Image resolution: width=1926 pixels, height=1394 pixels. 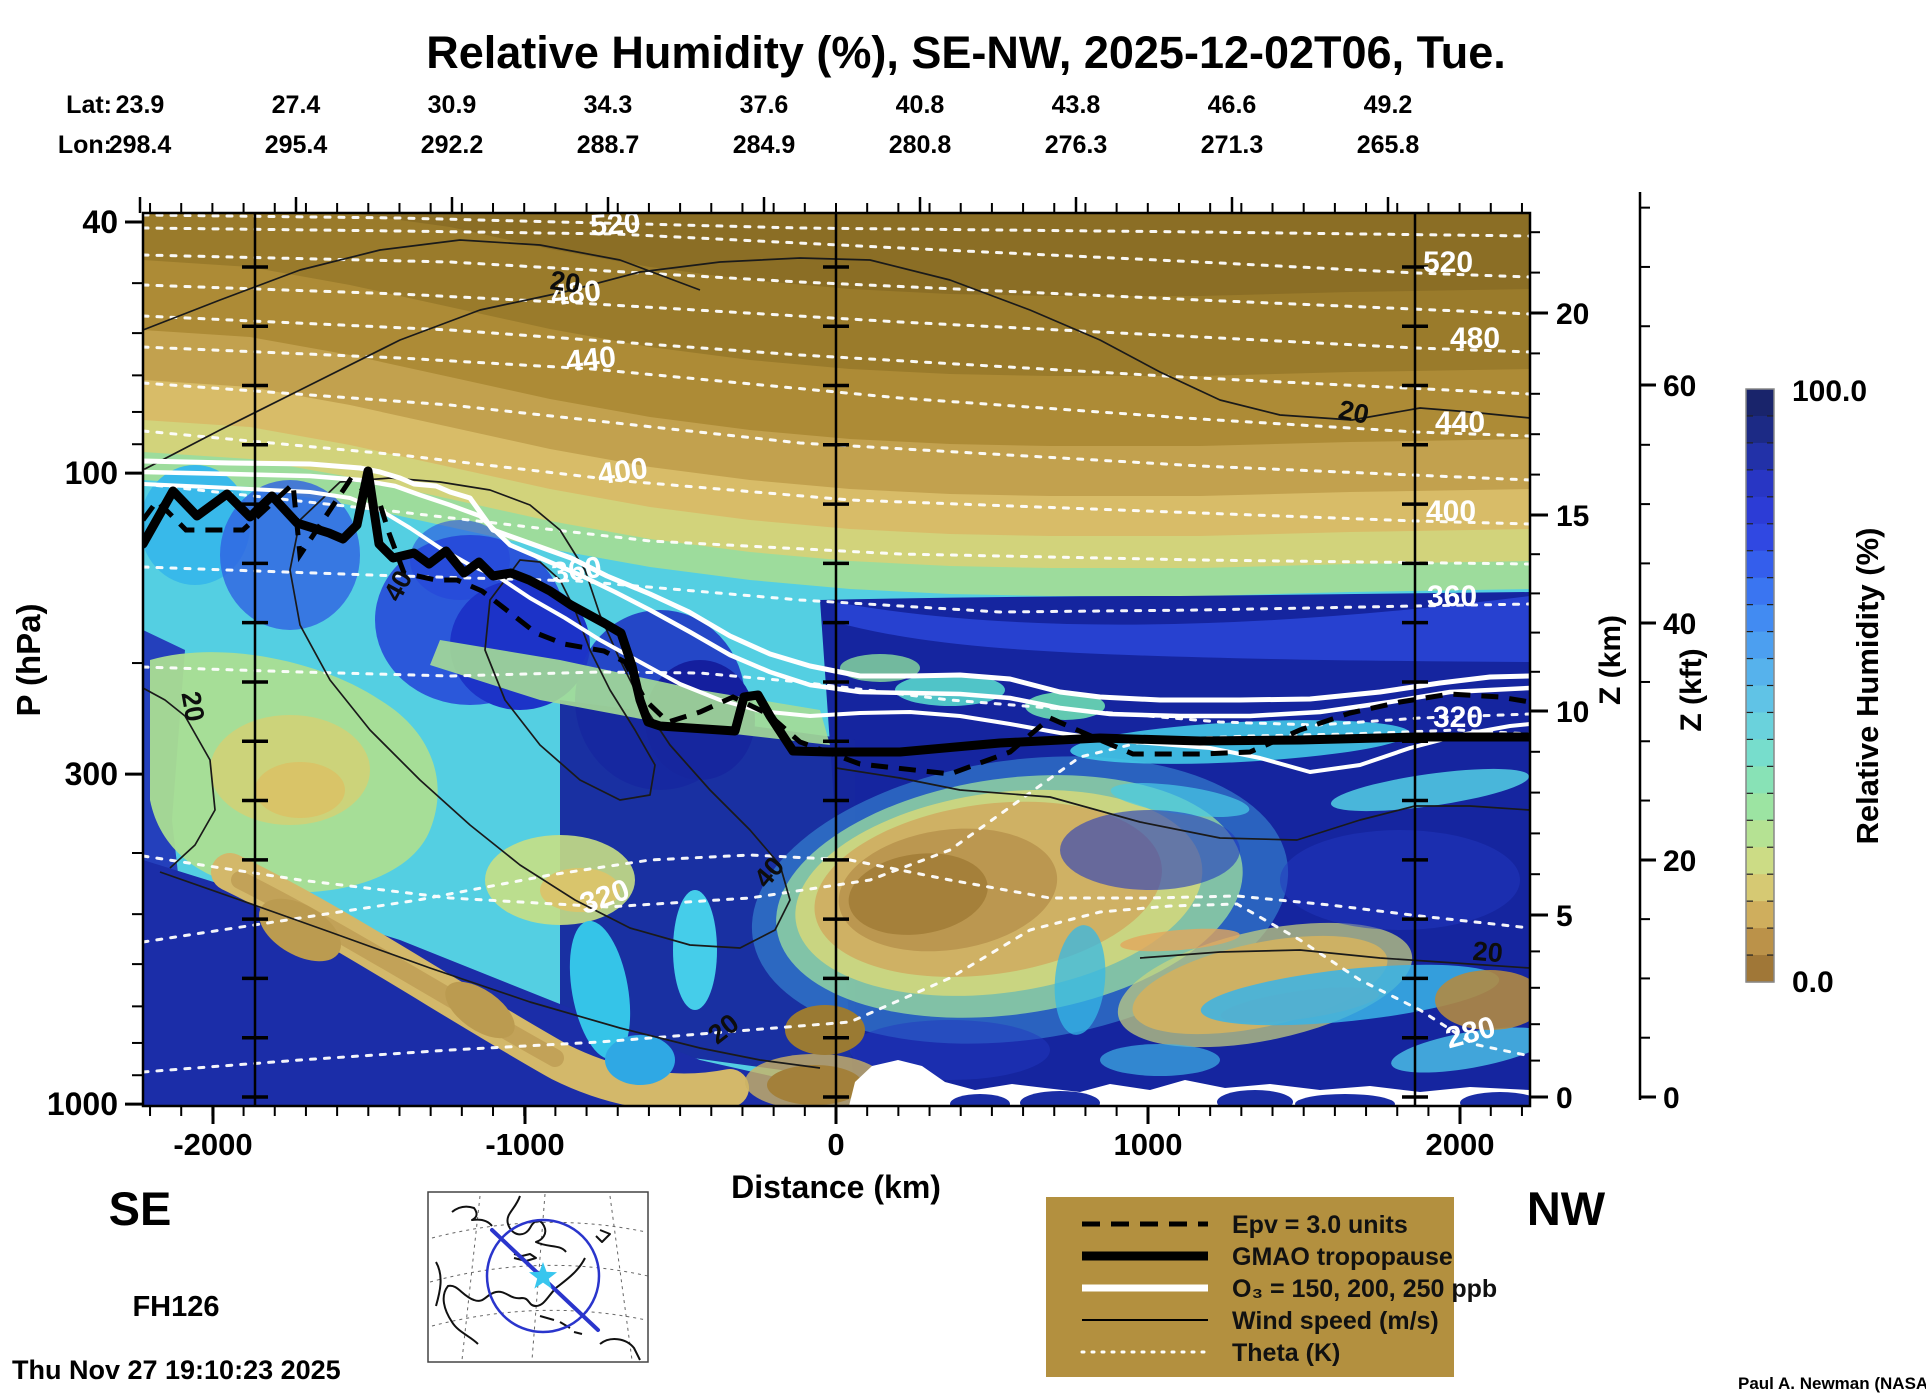 I want to click on svg-text: 276.3, so click(x=1076, y=145).